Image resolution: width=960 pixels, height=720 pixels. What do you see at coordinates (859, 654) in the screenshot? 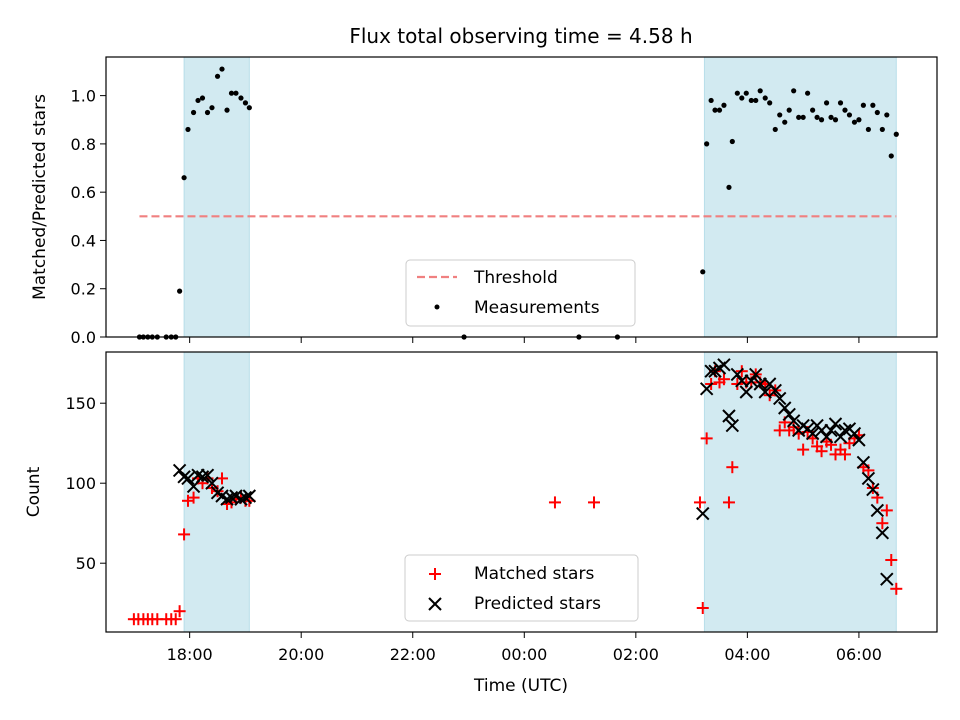
I see `x-tick-label: 06:00` at bounding box center [859, 654].